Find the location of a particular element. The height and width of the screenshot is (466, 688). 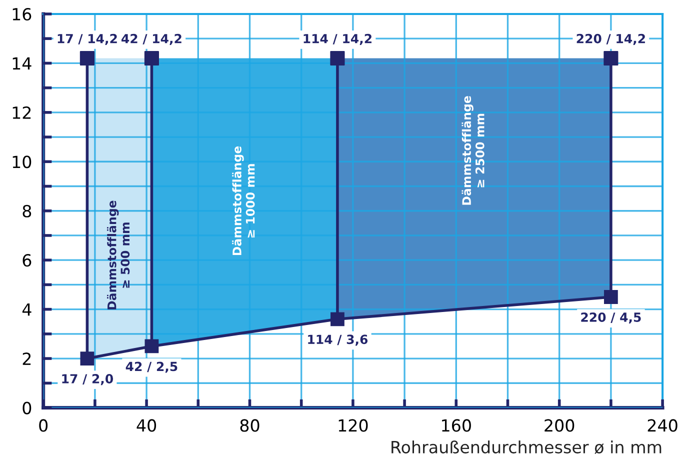

y-tick-label: 0 is located at coordinates (27, 408).